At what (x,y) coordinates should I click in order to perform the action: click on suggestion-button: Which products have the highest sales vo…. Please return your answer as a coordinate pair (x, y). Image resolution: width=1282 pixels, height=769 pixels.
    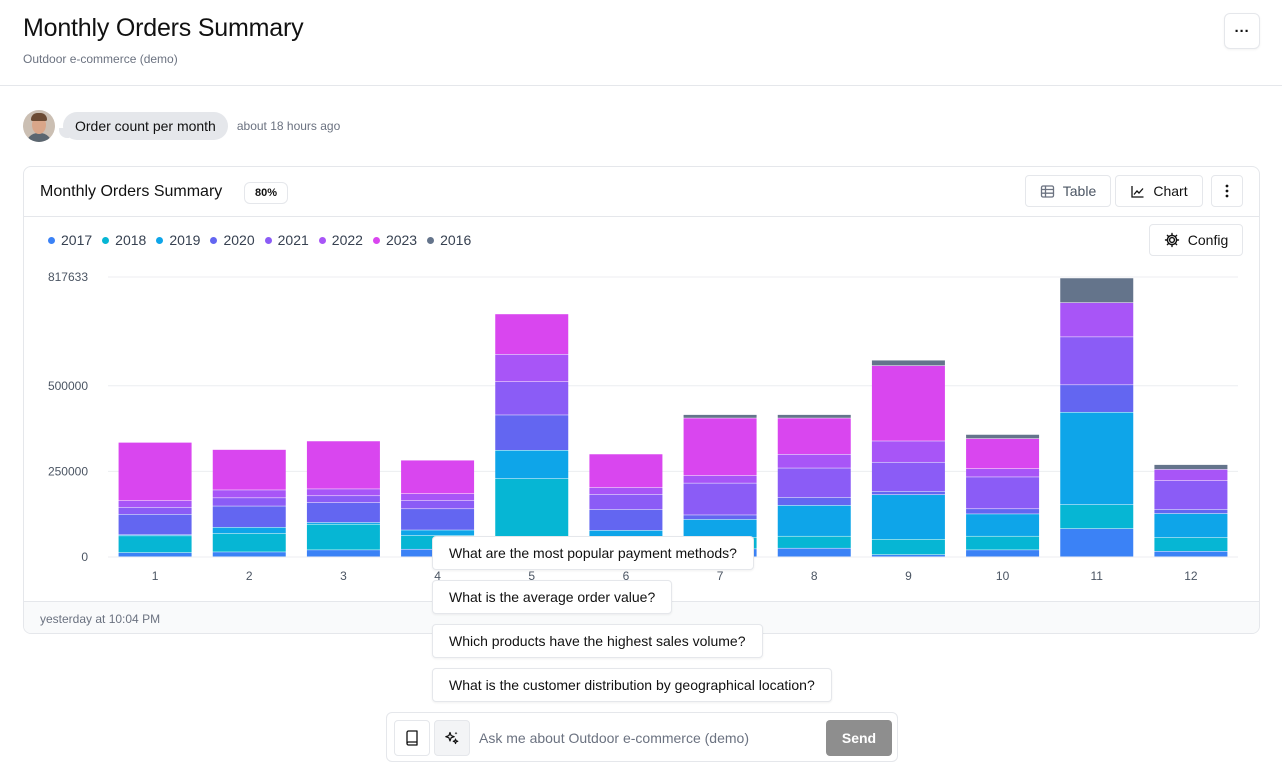
    Looking at the image, I should click on (597, 641).